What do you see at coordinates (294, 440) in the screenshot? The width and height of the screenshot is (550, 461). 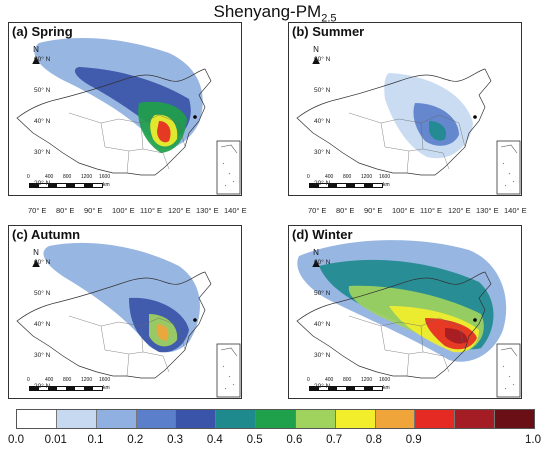 I see `legend-tick-label: 0.6` at bounding box center [294, 440].